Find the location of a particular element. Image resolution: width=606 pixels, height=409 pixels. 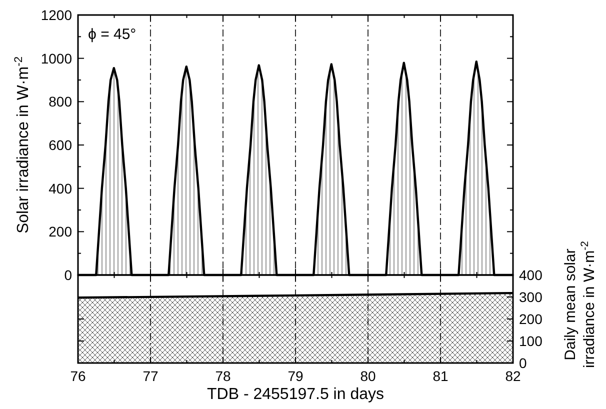

y2-tick-label: 100 is located at coordinates (531, 341).